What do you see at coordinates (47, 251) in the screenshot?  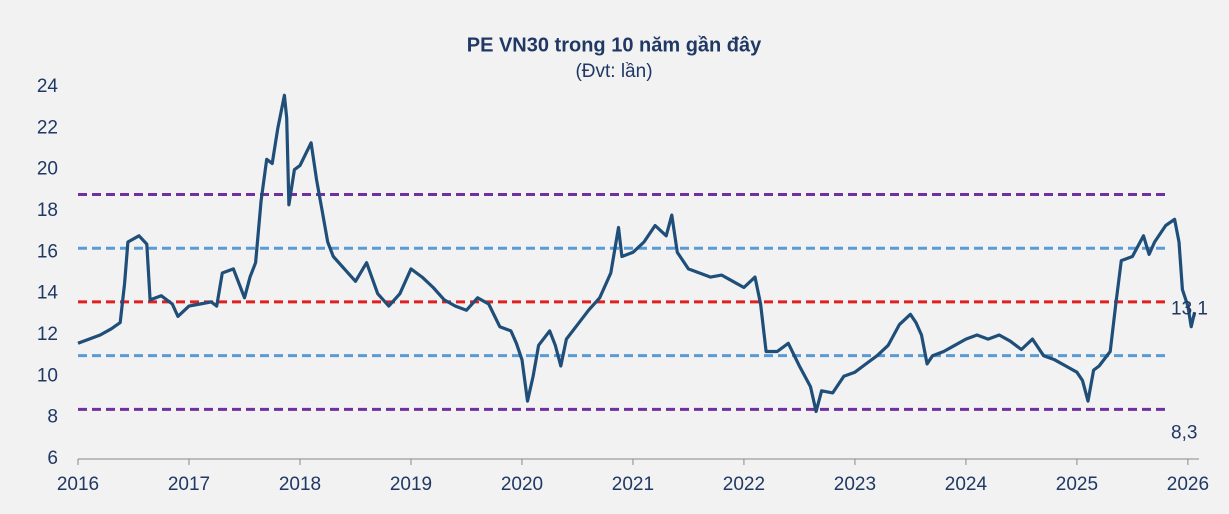 I see `y-tick-label: 16` at bounding box center [47, 251].